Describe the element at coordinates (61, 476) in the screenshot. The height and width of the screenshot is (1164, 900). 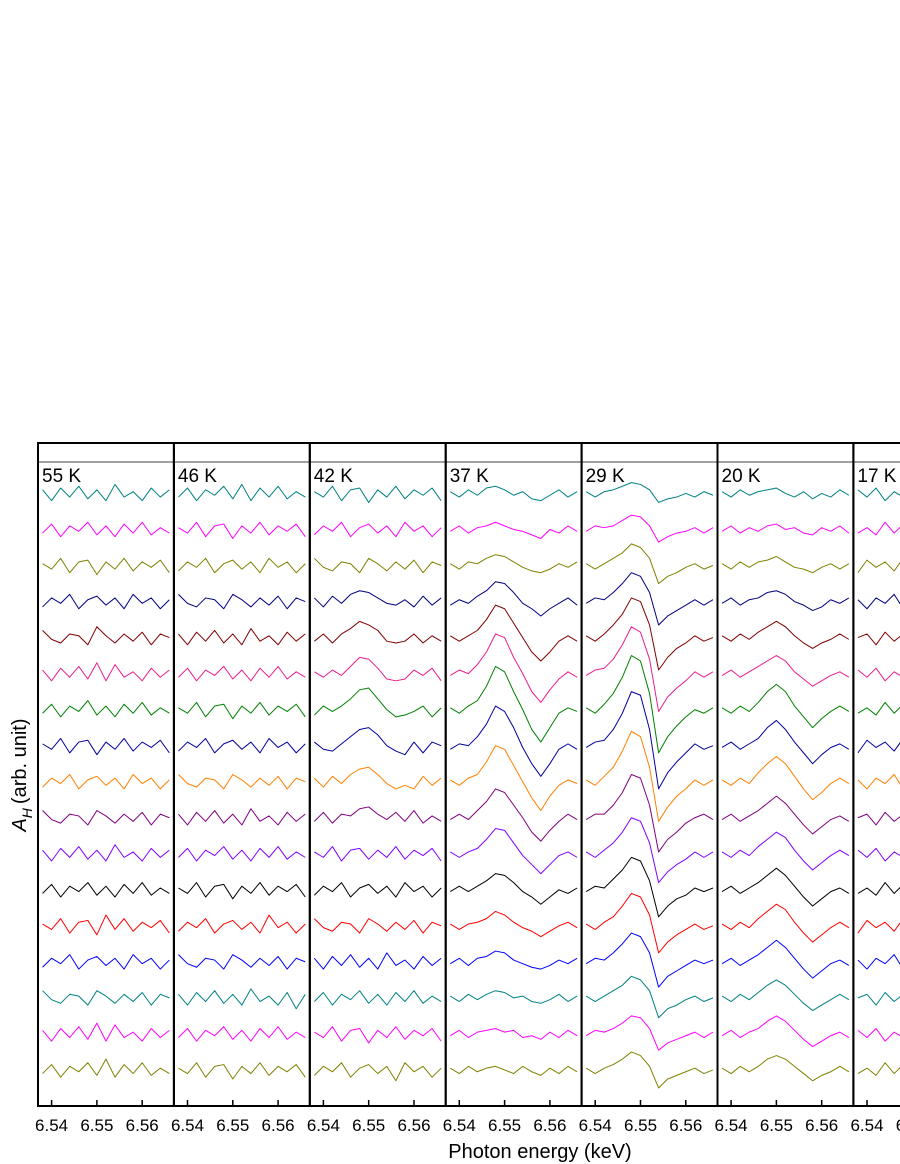
I see `panel-title: 55 K` at that location.